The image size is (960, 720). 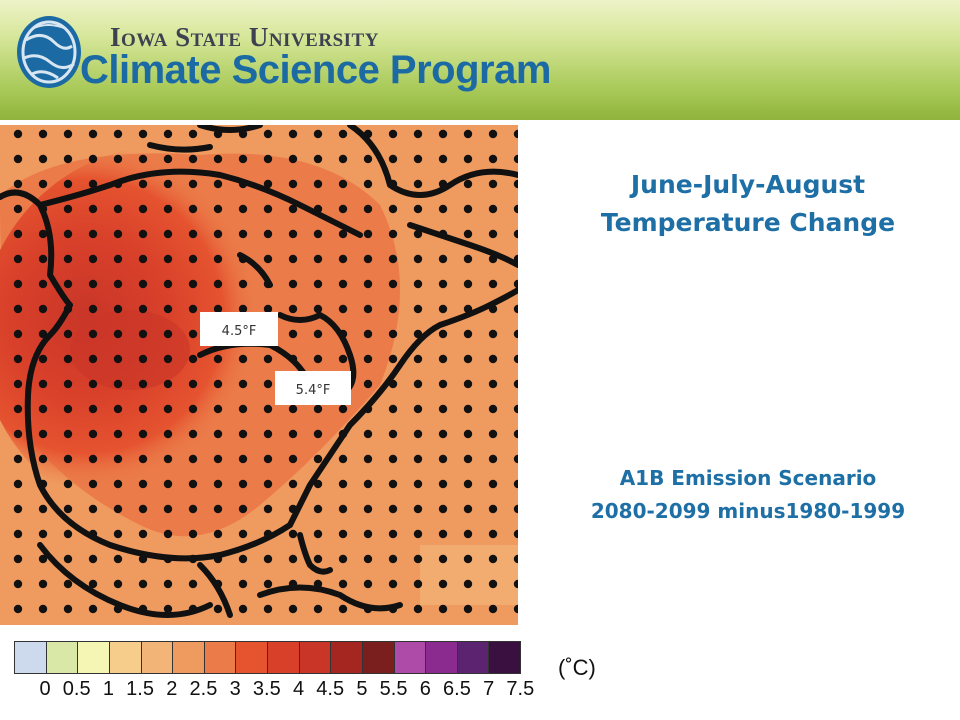 What do you see at coordinates (266, 689) in the screenshot?
I see `legend-tick-label: 3.5` at bounding box center [266, 689].